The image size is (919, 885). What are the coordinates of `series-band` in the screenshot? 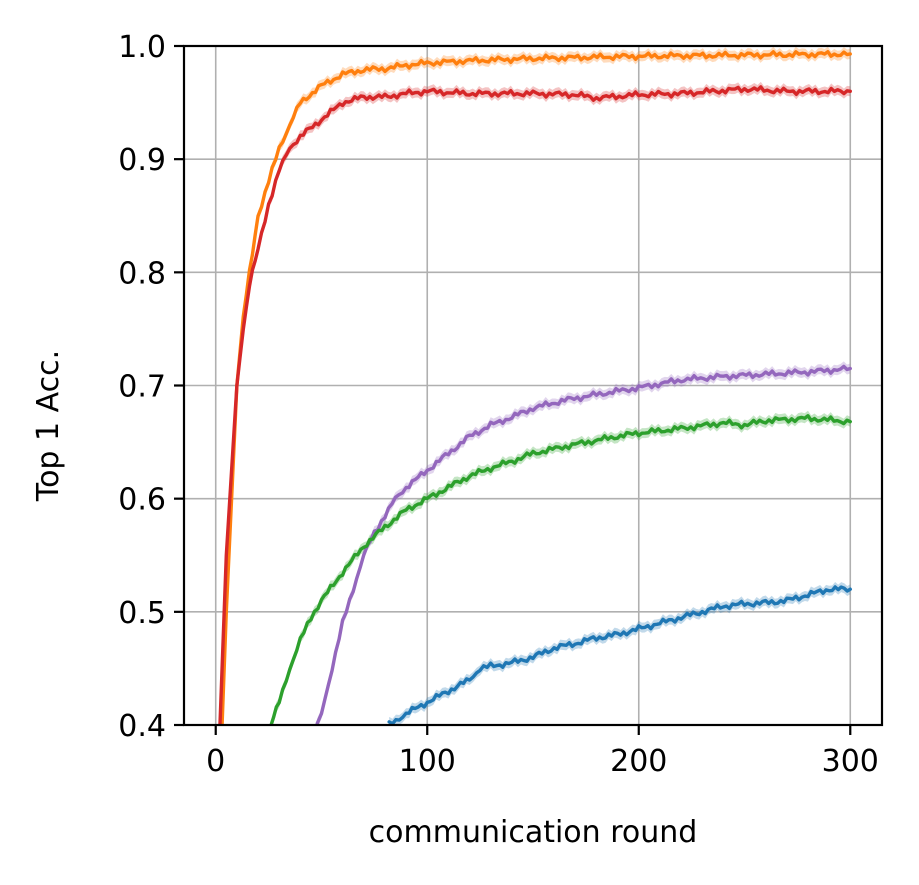 It's located at (620, 653).